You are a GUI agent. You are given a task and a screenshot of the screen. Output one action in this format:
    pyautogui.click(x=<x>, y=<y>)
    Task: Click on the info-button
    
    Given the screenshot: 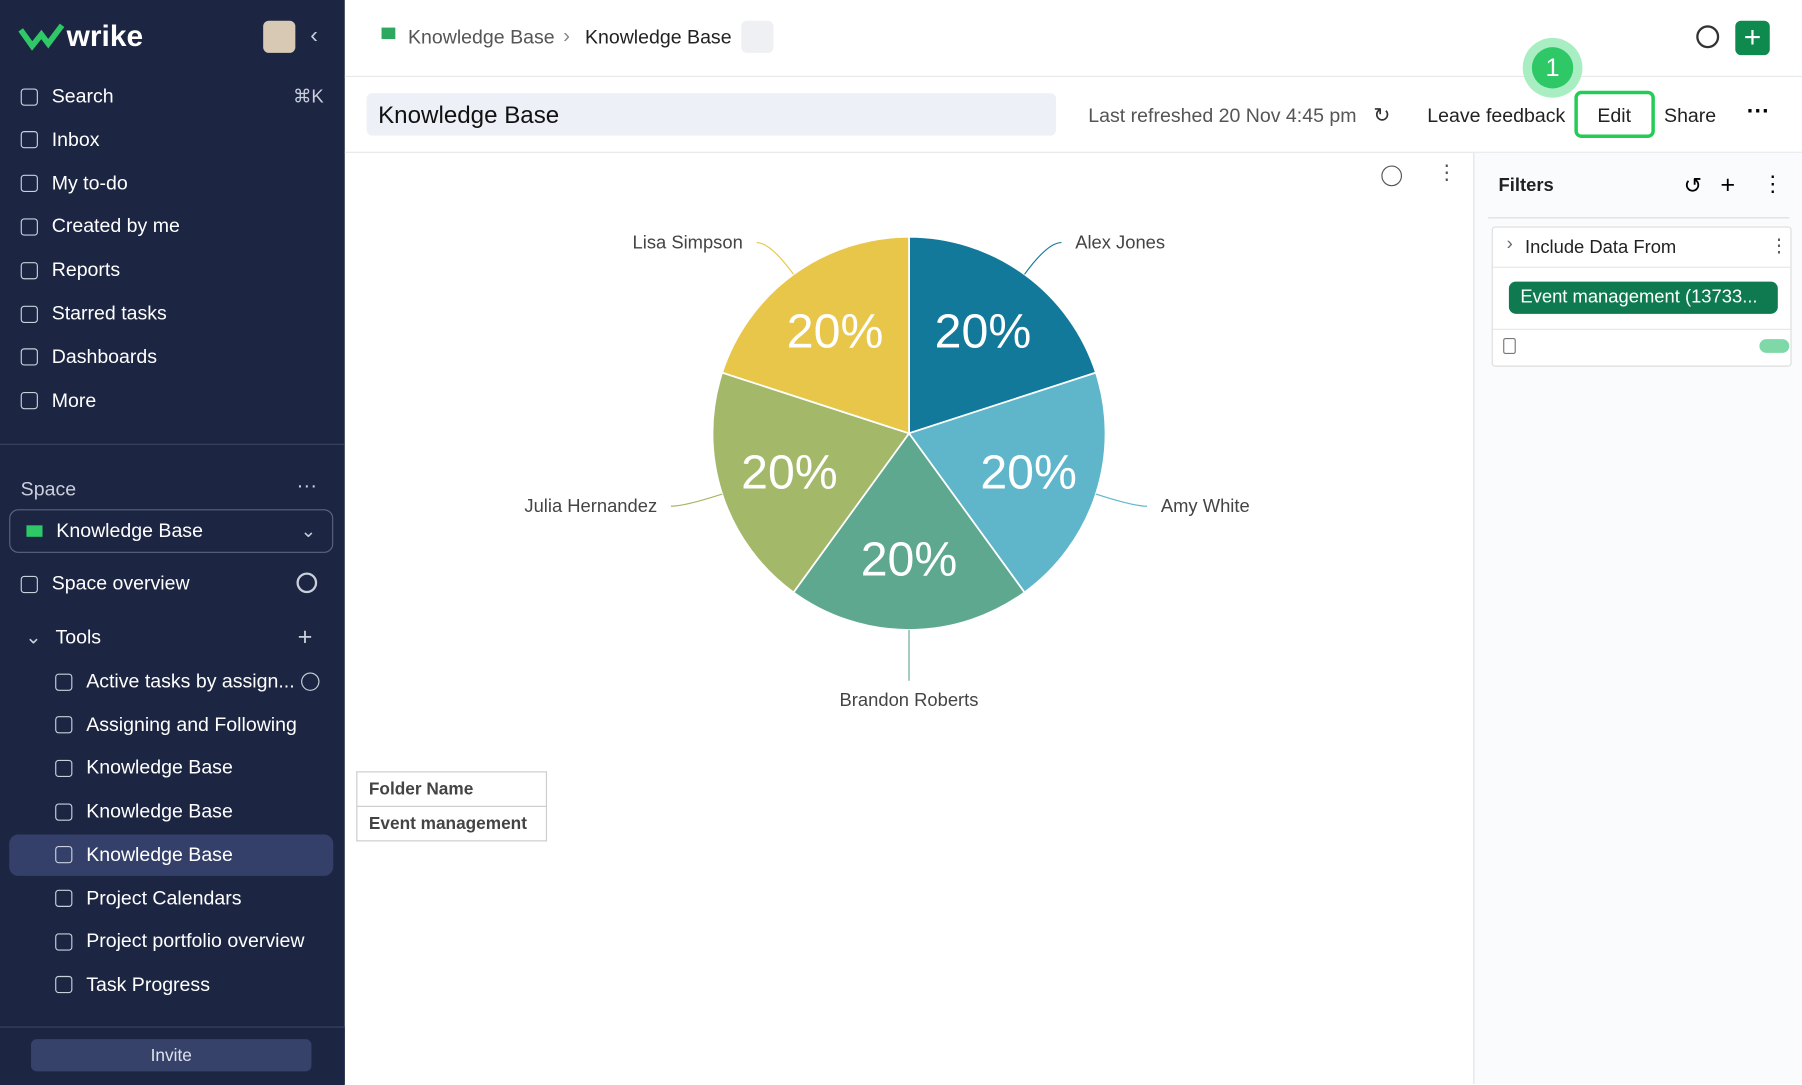 What is the action you would take?
    pyautogui.click(x=1392, y=176)
    